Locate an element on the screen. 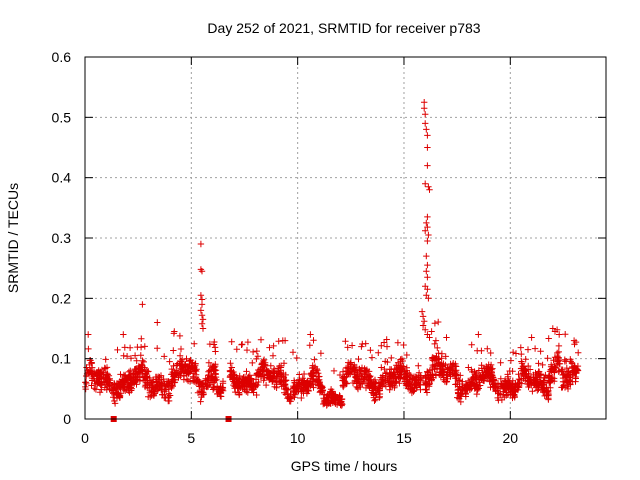  y-tick-label: 0.2 is located at coordinates (62, 298).